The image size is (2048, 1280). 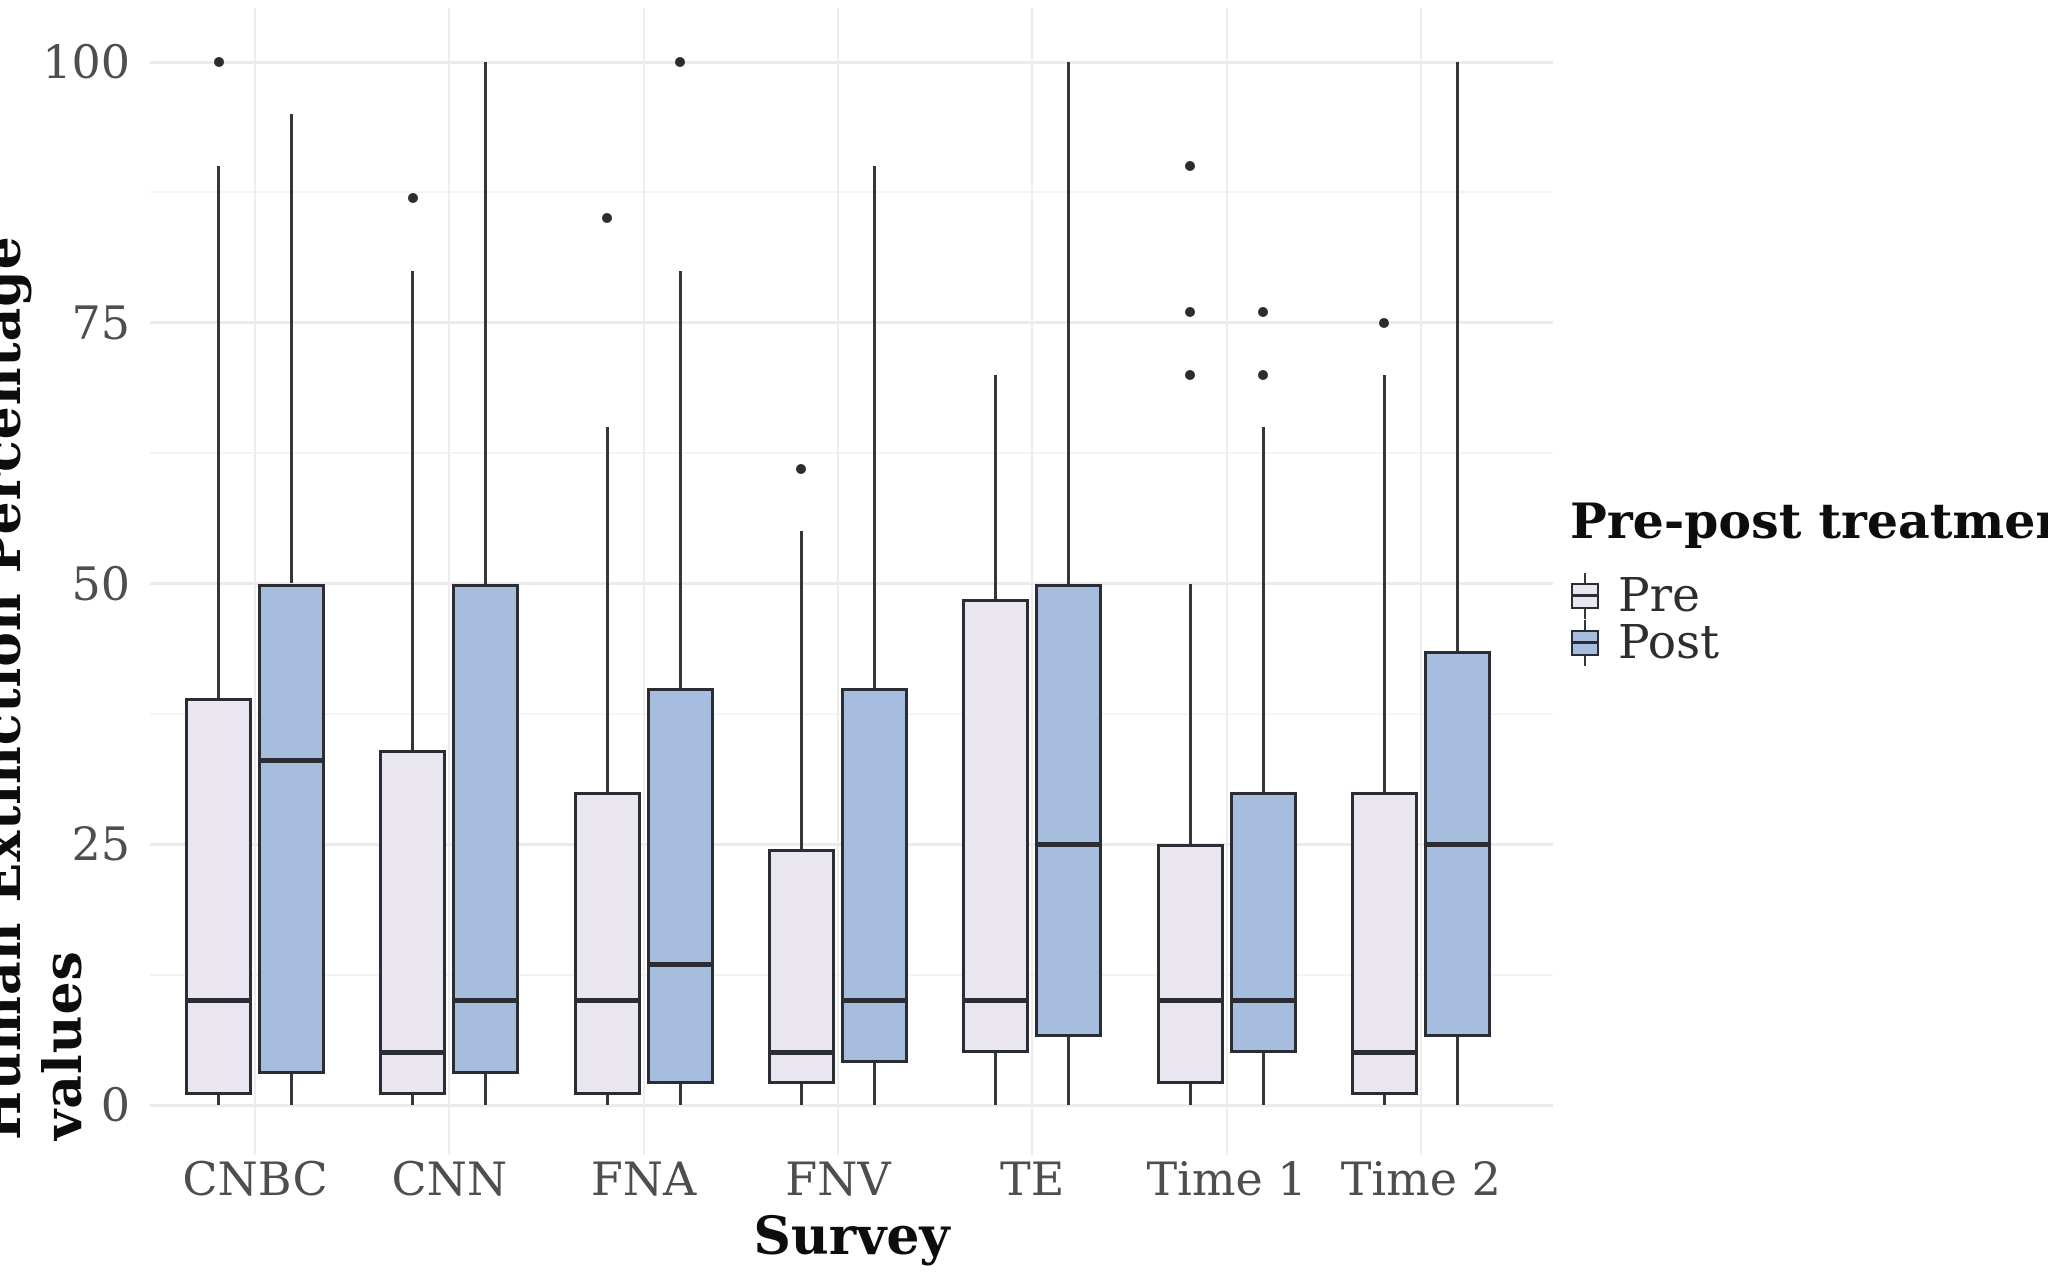 What do you see at coordinates (1585, 595) in the screenshot?
I see `pre-boxplot-key-icon` at bounding box center [1585, 595].